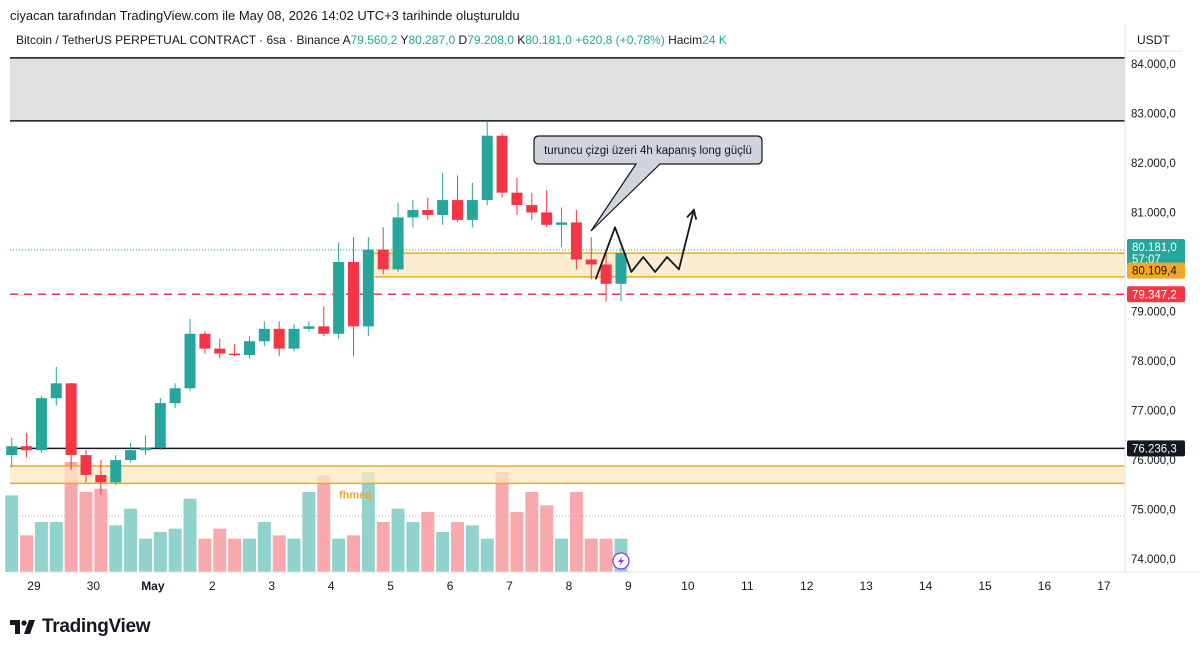 This screenshot has width=1200, height=653. Describe the element at coordinates (521, 40) in the screenshot. I see `close-label: K` at that location.